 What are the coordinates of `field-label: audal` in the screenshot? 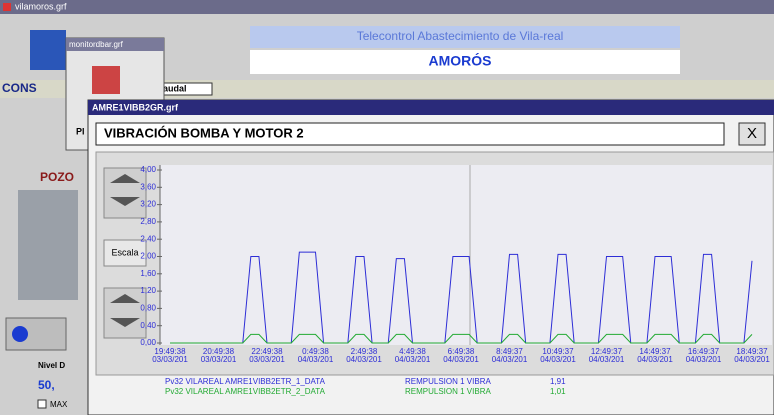 It's located at (175, 88).